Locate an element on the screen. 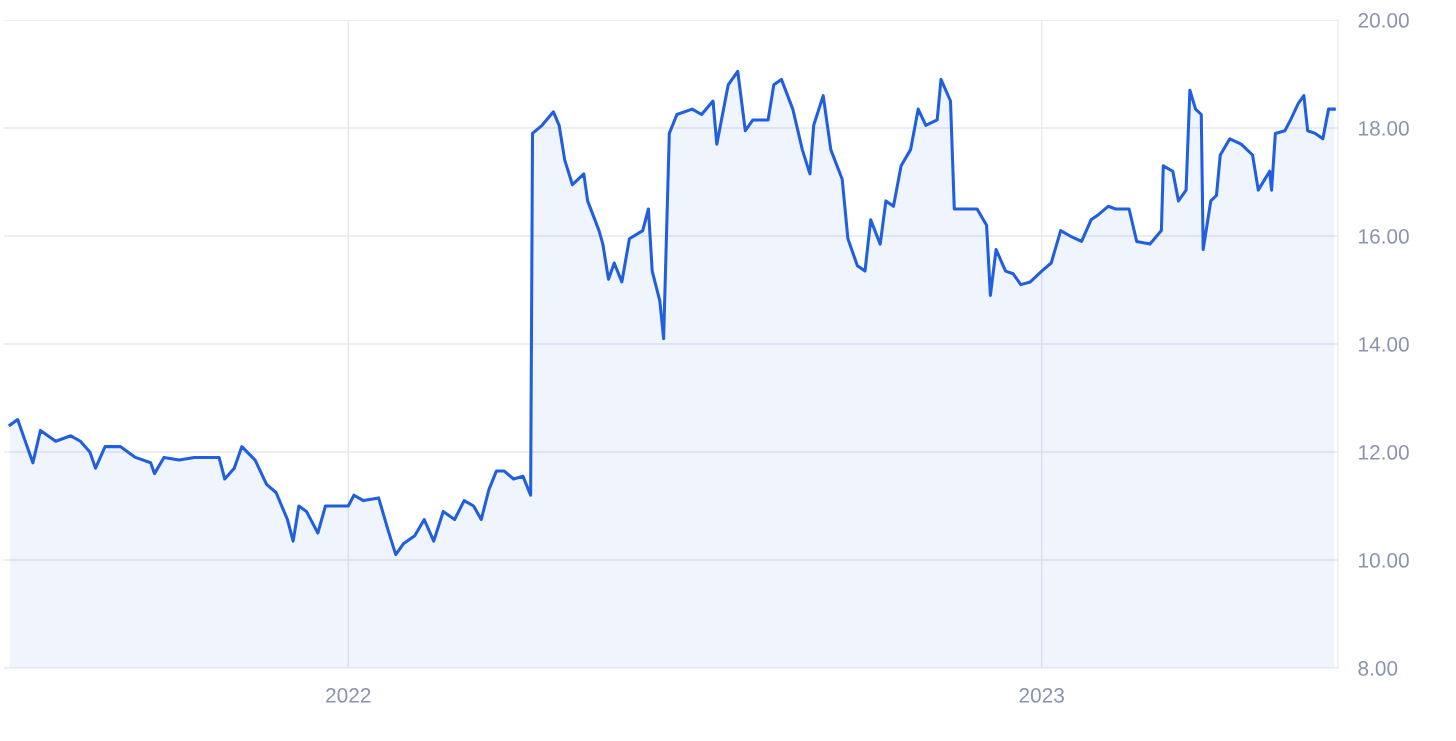 Image resolution: width=1456 pixels, height=741 pixels. y-tick-label: 20.00 is located at coordinates (1383, 20).